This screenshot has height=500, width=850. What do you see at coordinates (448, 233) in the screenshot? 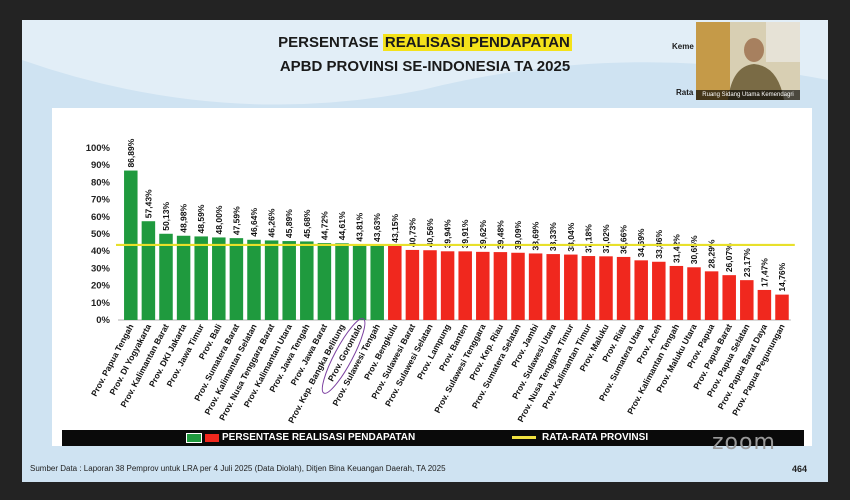
I see `bar-value-label: 39,94%` at bounding box center [448, 233].